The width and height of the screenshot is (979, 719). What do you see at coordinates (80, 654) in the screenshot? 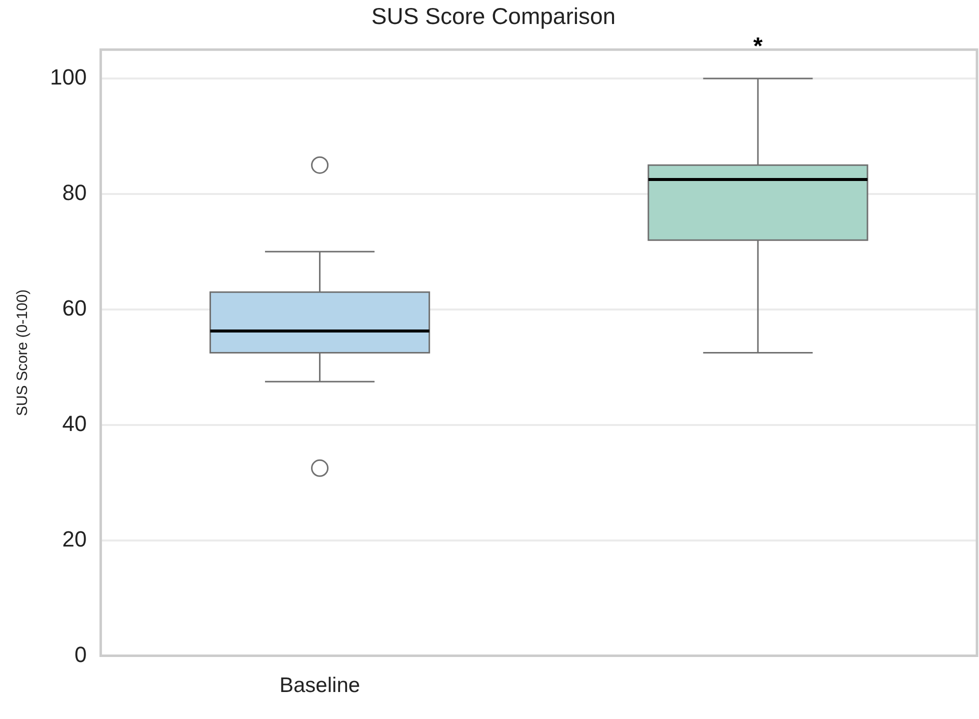
I see `y-tick-label: 0` at bounding box center [80, 654].